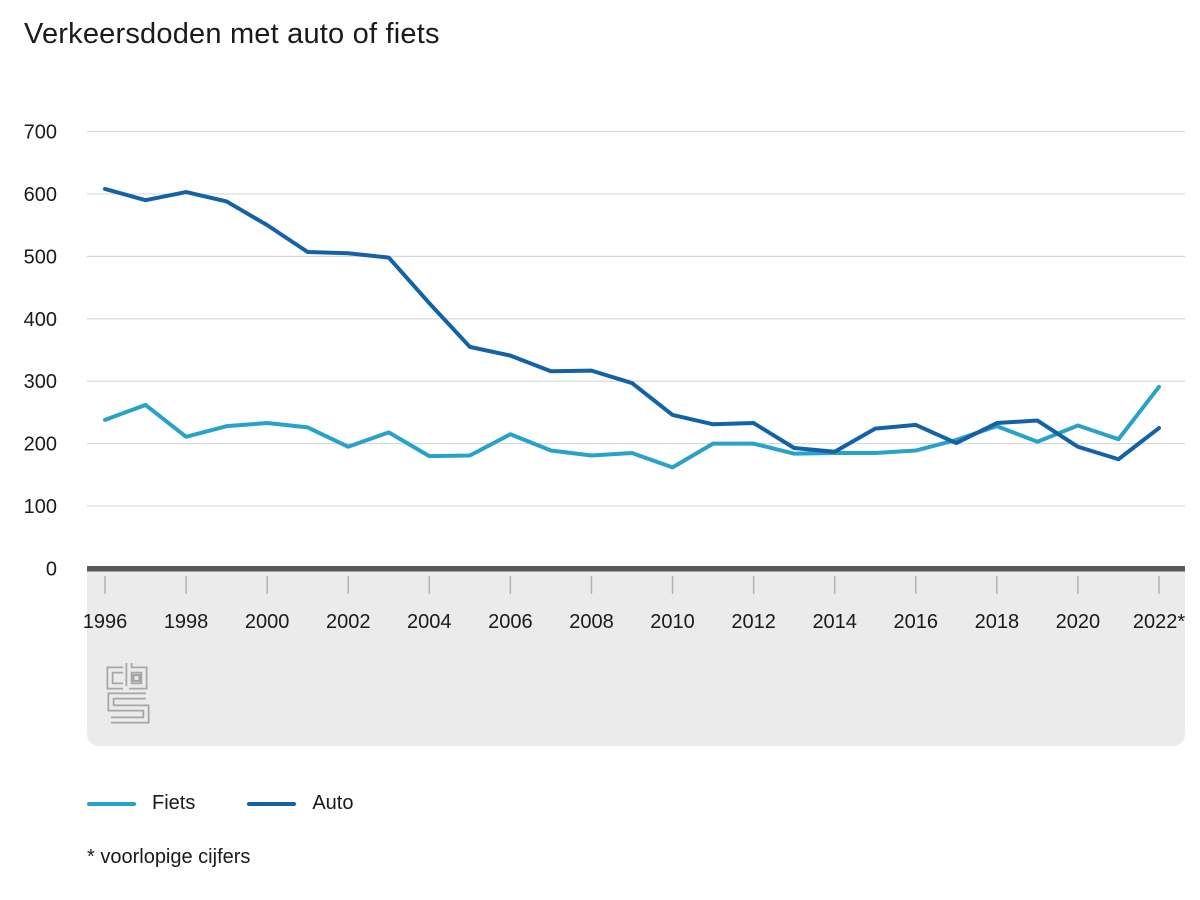 Image resolution: width=1200 pixels, height=900 pixels. I want to click on y-axis-label: 300, so click(40, 382).